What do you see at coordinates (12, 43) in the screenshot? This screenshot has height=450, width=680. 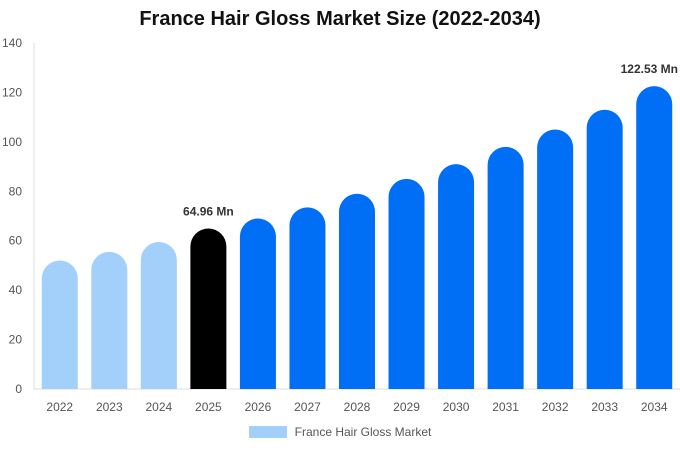 I see `y-tick-label: 140` at bounding box center [12, 43].